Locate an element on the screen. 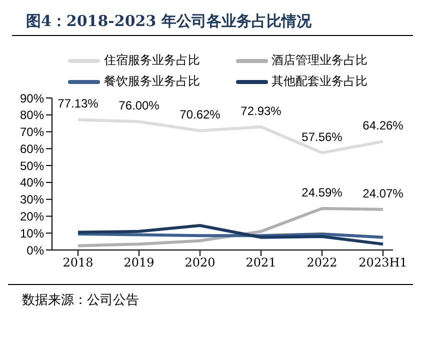 This screenshot has width=421, height=337. legend-label: 其他配套业务占比 is located at coordinates (320, 81).